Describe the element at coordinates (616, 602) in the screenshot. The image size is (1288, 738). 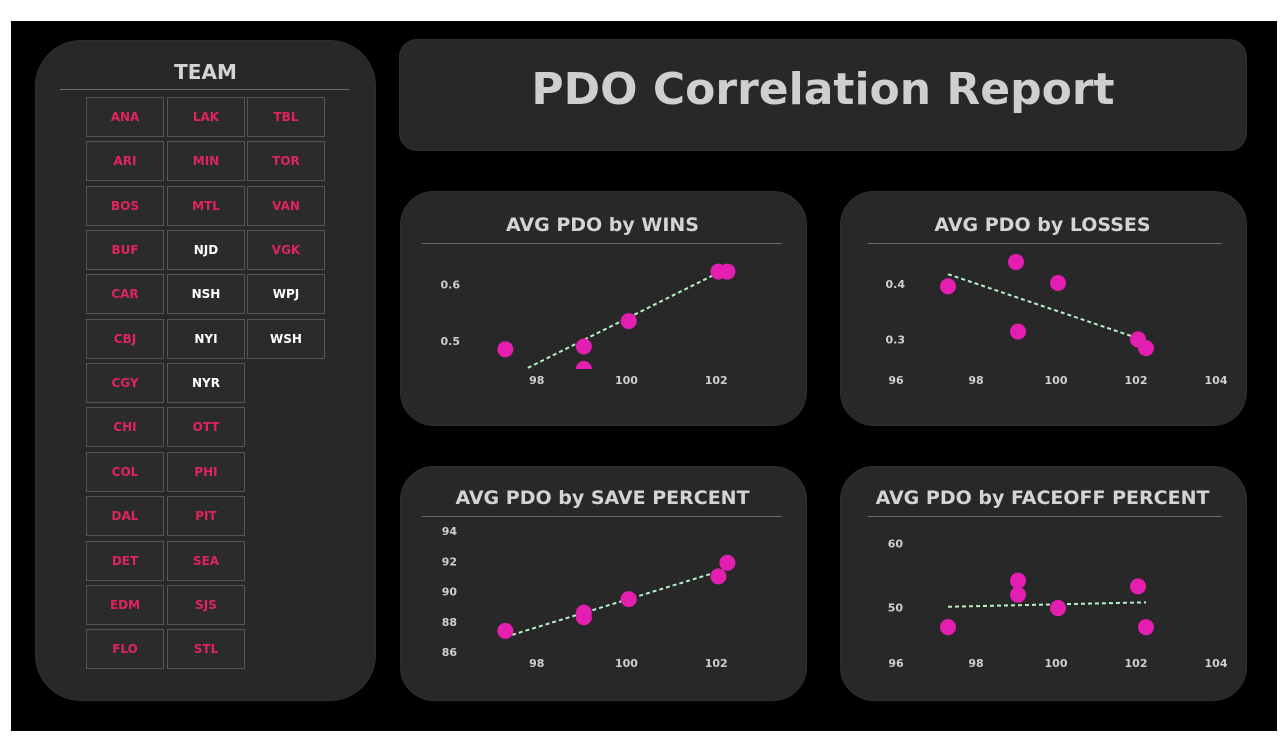
I see `save-percent-trend-line` at that location.